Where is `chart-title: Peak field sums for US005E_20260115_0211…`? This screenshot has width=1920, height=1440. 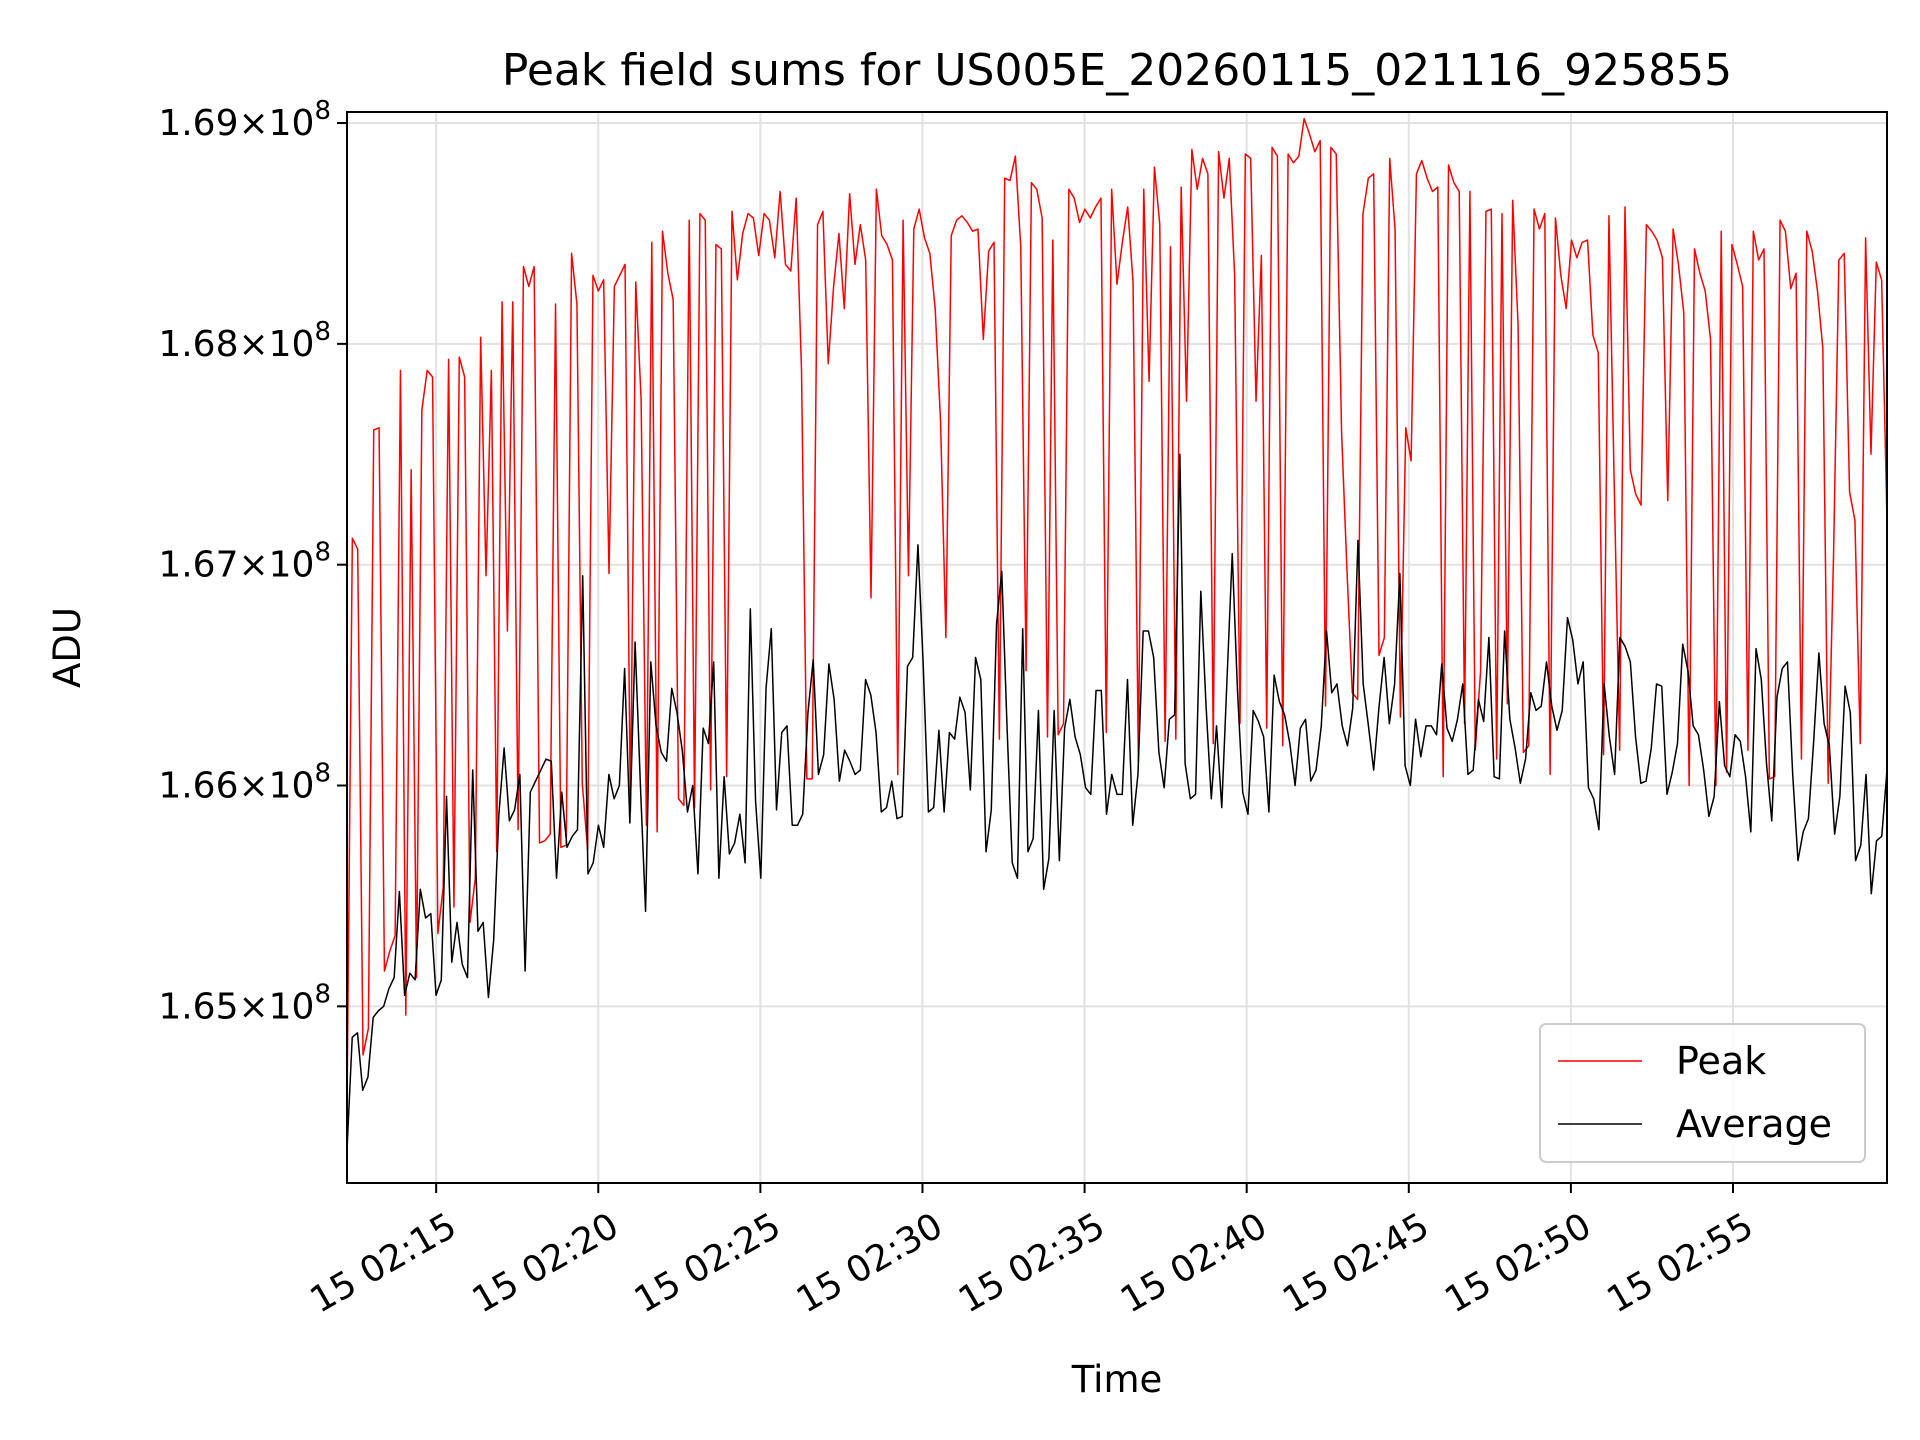 chart-title: Peak field sums for US005E_20260115_0211… is located at coordinates (1117, 70).